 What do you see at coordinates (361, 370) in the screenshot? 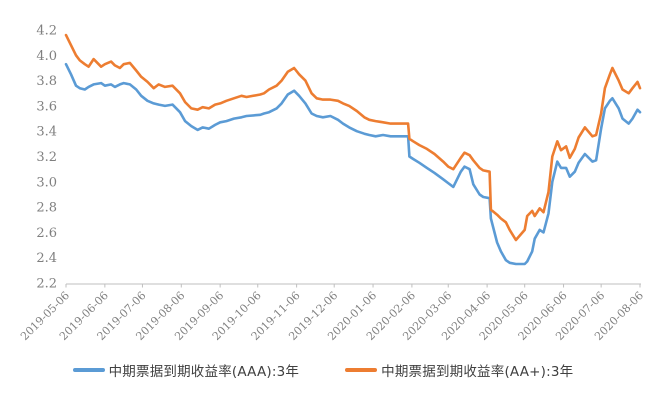
I see `legend-line-aa-plus-swatch` at bounding box center [361, 370].